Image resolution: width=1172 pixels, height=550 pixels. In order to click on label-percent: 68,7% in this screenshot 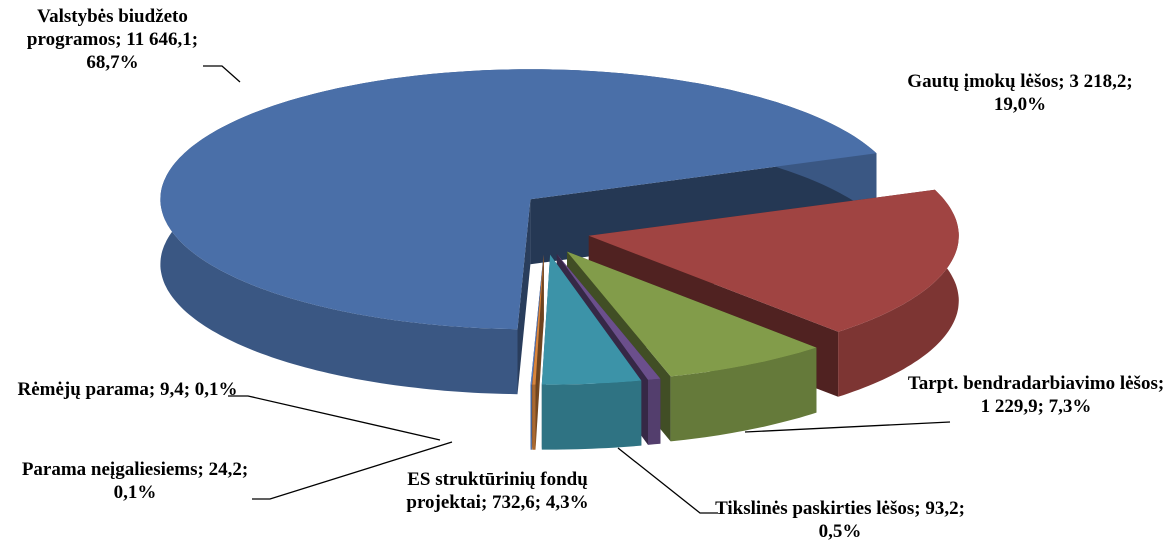, I will do `click(112, 62)`.